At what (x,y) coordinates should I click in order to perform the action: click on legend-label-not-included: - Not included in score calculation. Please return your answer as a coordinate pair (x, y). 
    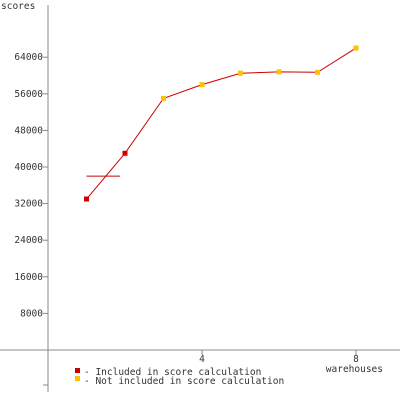
    Looking at the image, I should click on (184, 381).